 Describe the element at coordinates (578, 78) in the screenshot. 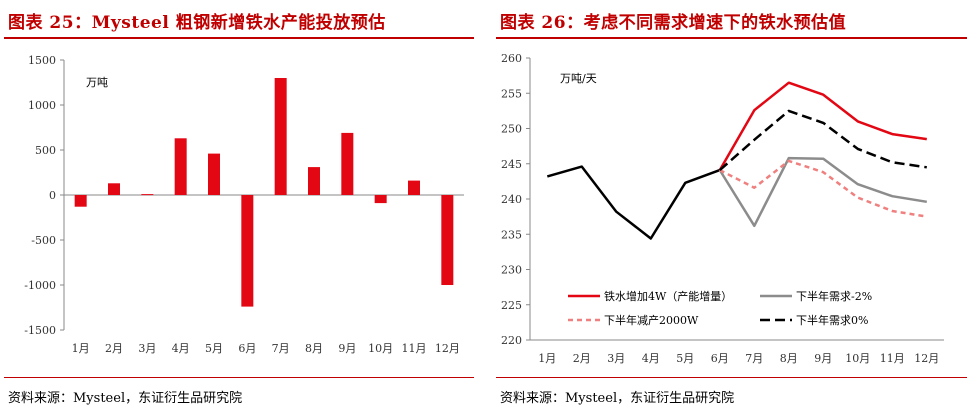

I see `unit-label: 万吨/天` at that location.